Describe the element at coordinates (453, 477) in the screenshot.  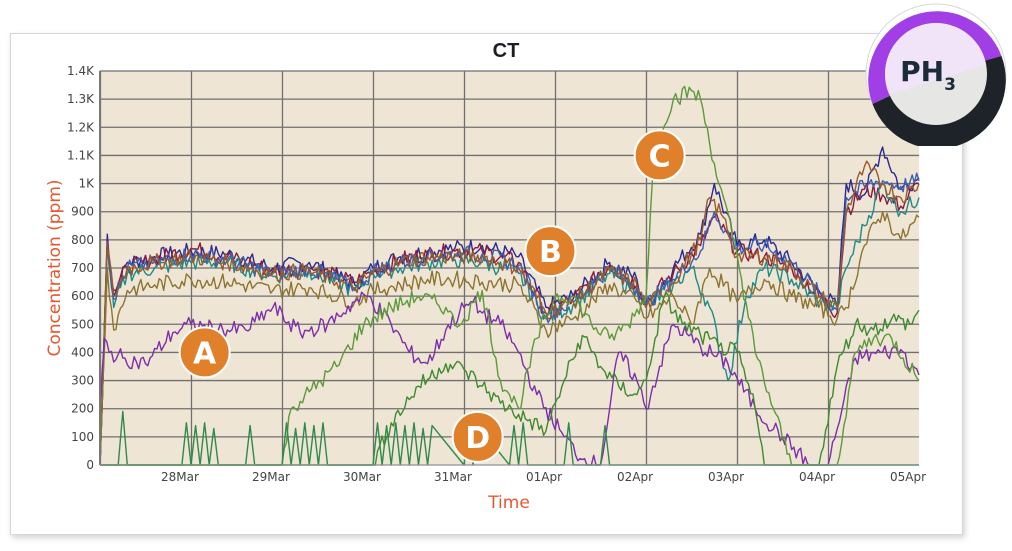
I see `x-tick-label: 31Mar` at that location.